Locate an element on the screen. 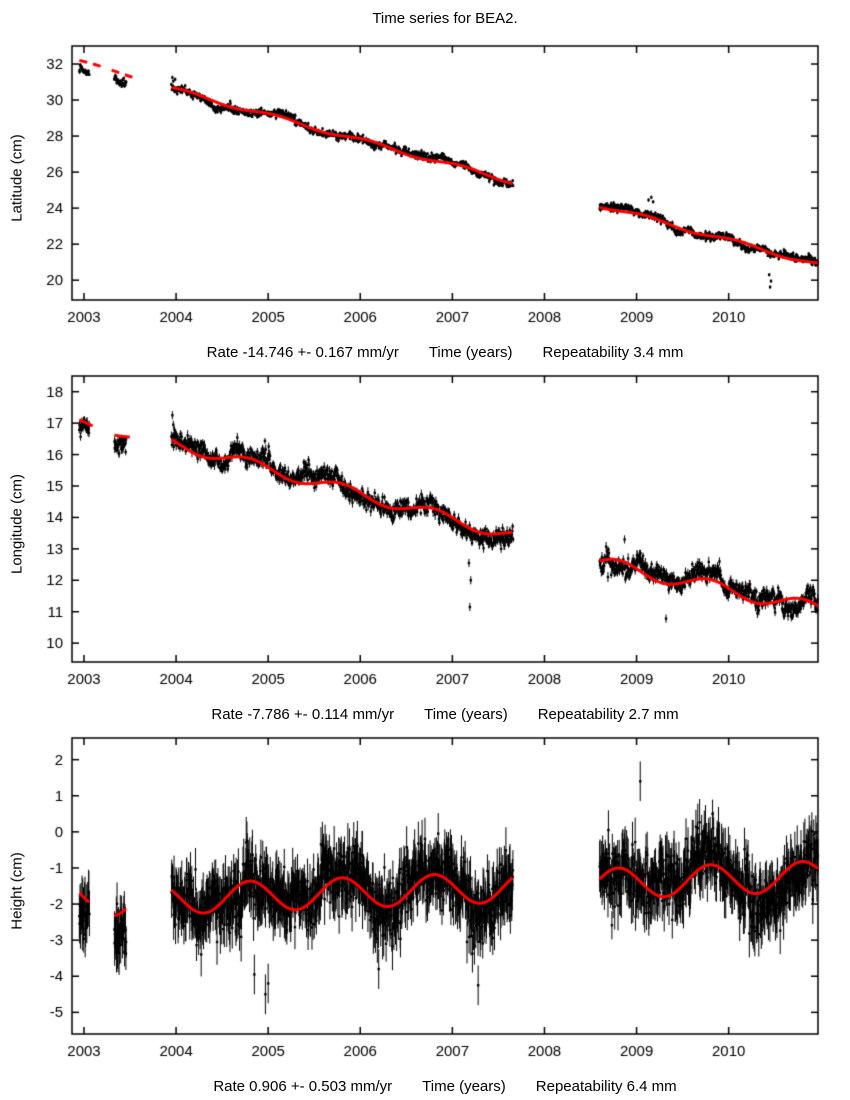 This screenshot has height=1100, width=850. height-rate-label: Rate 0.906 +- 0.503 mm/yr is located at coordinates (303, 1086).